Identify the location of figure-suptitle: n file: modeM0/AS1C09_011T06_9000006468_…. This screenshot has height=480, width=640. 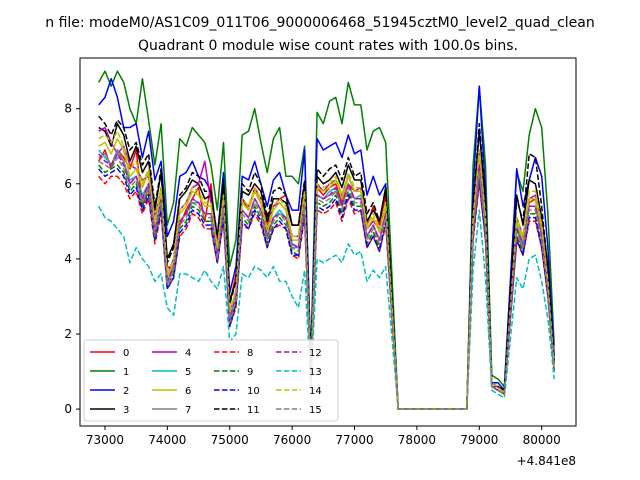
(319, 23).